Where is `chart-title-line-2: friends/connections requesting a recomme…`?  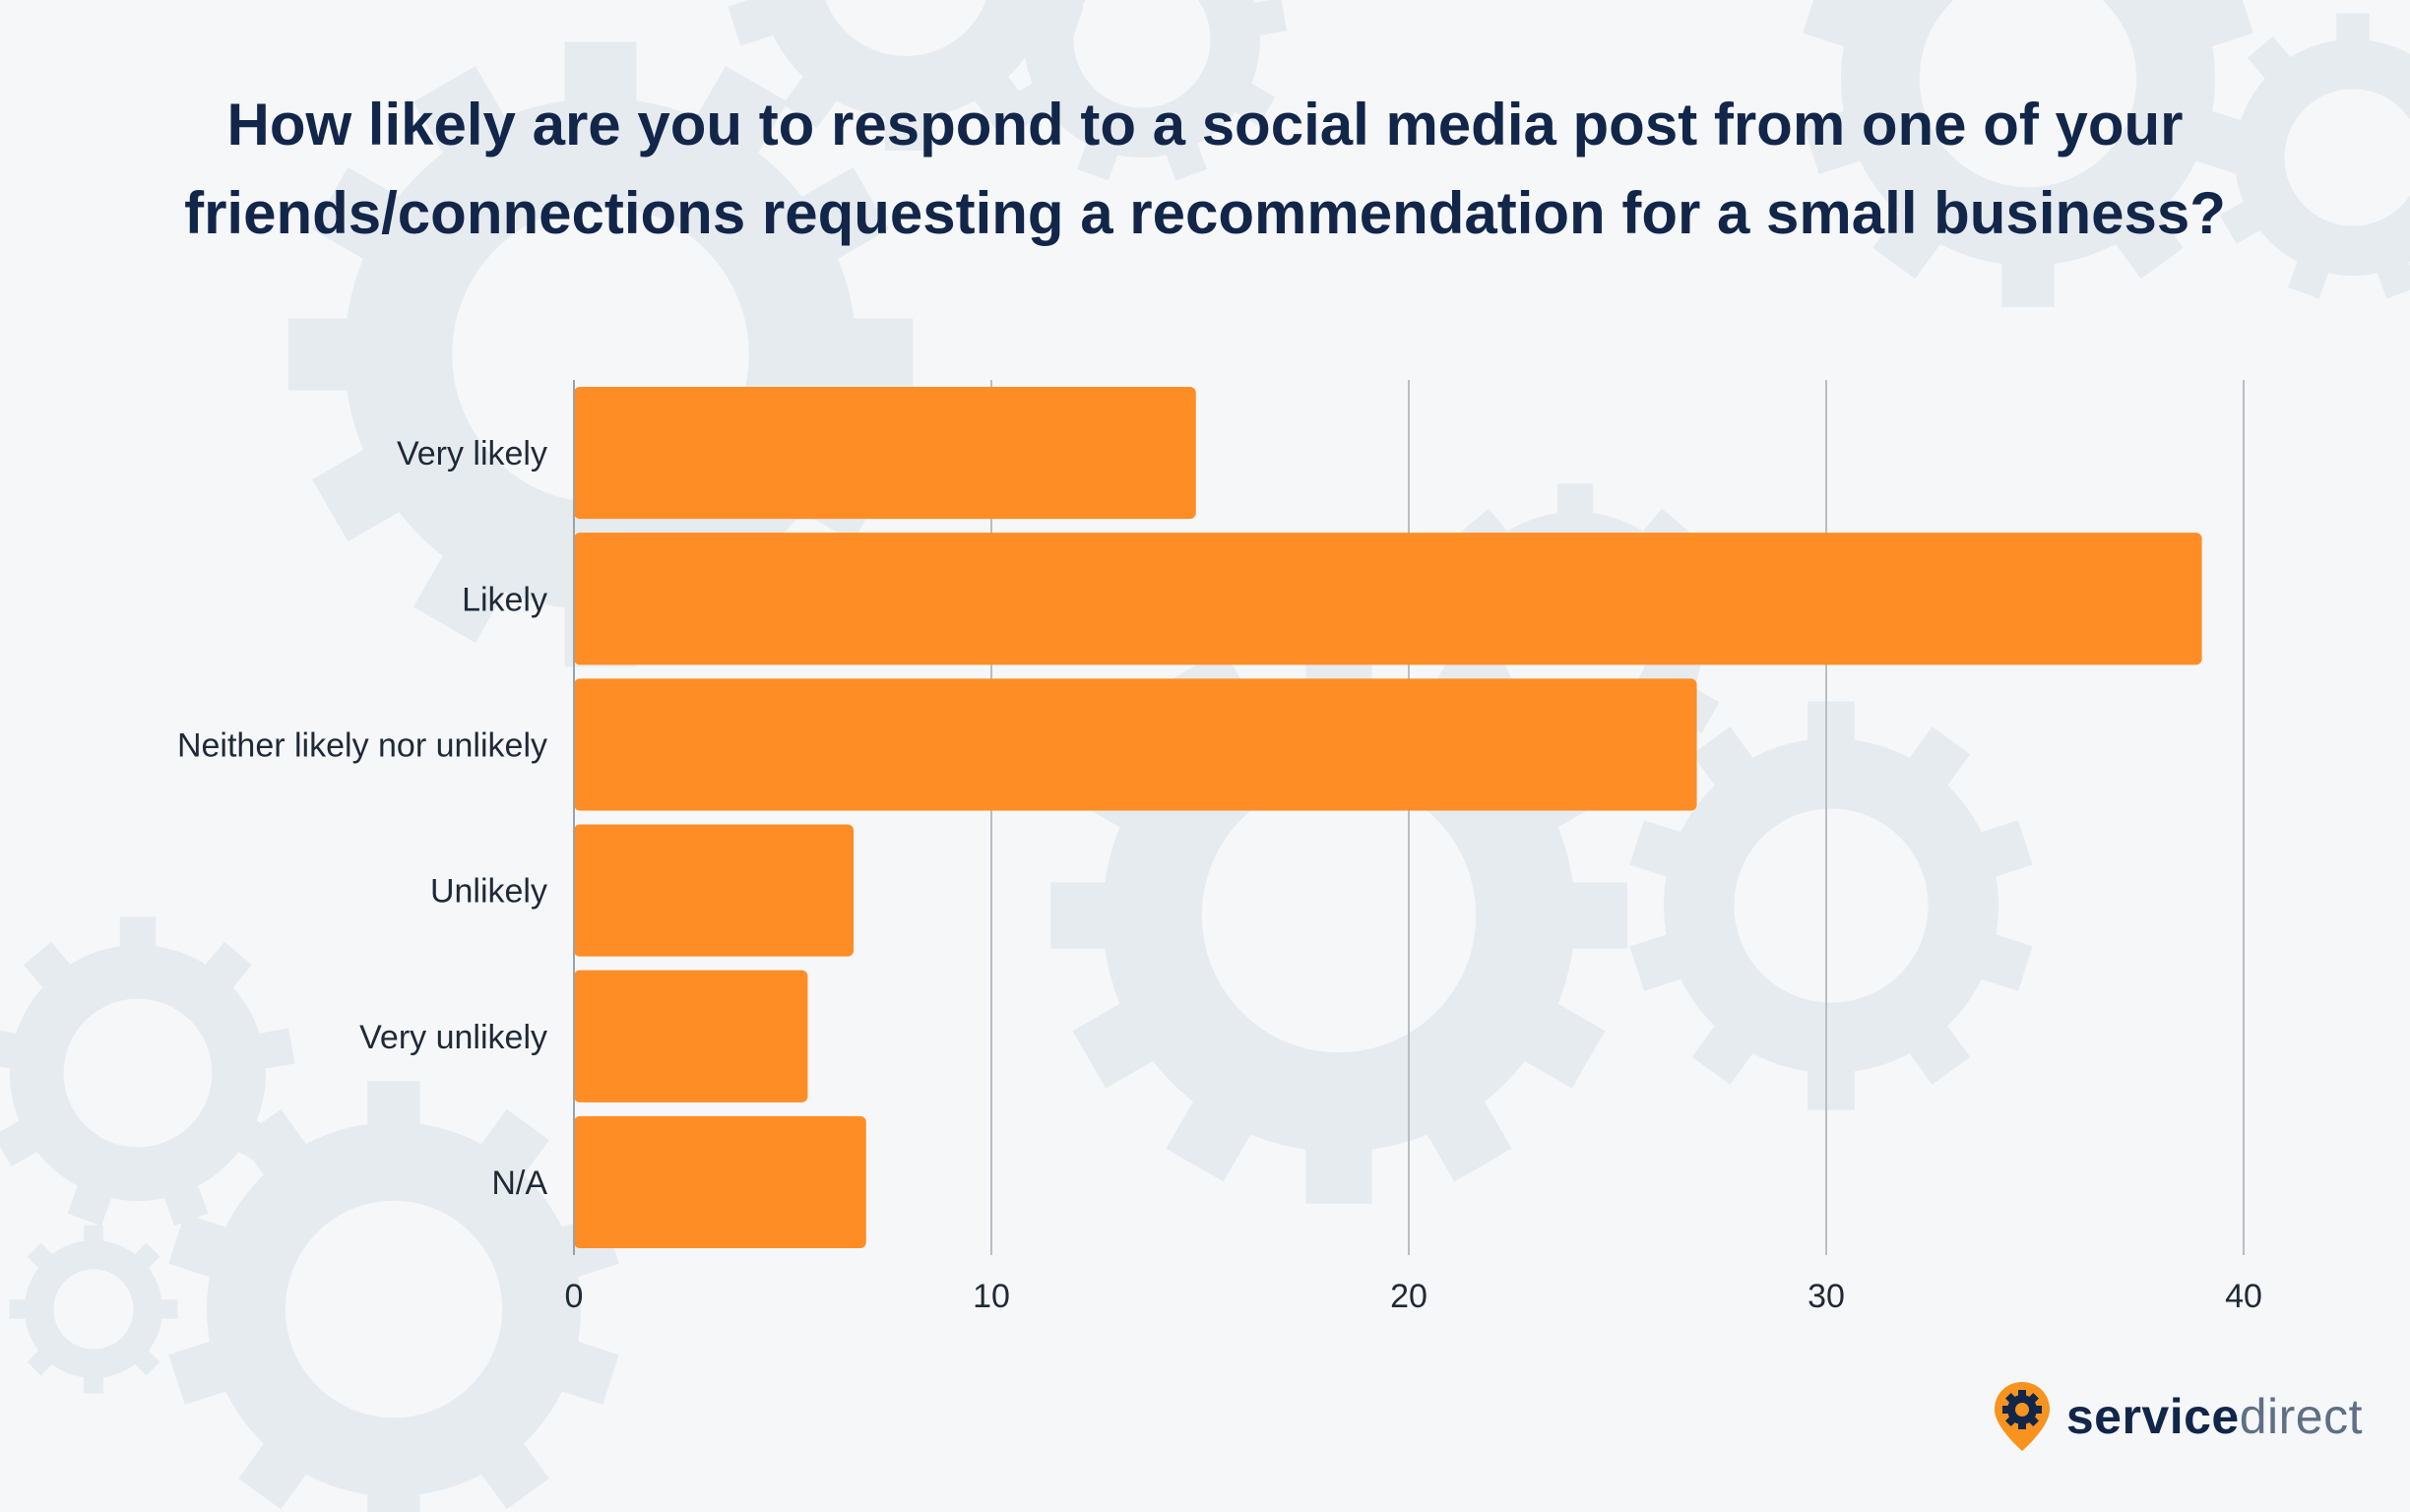
chart-title-line-2: friends/connections requesting a recomme… is located at coordinates (1205, 213).